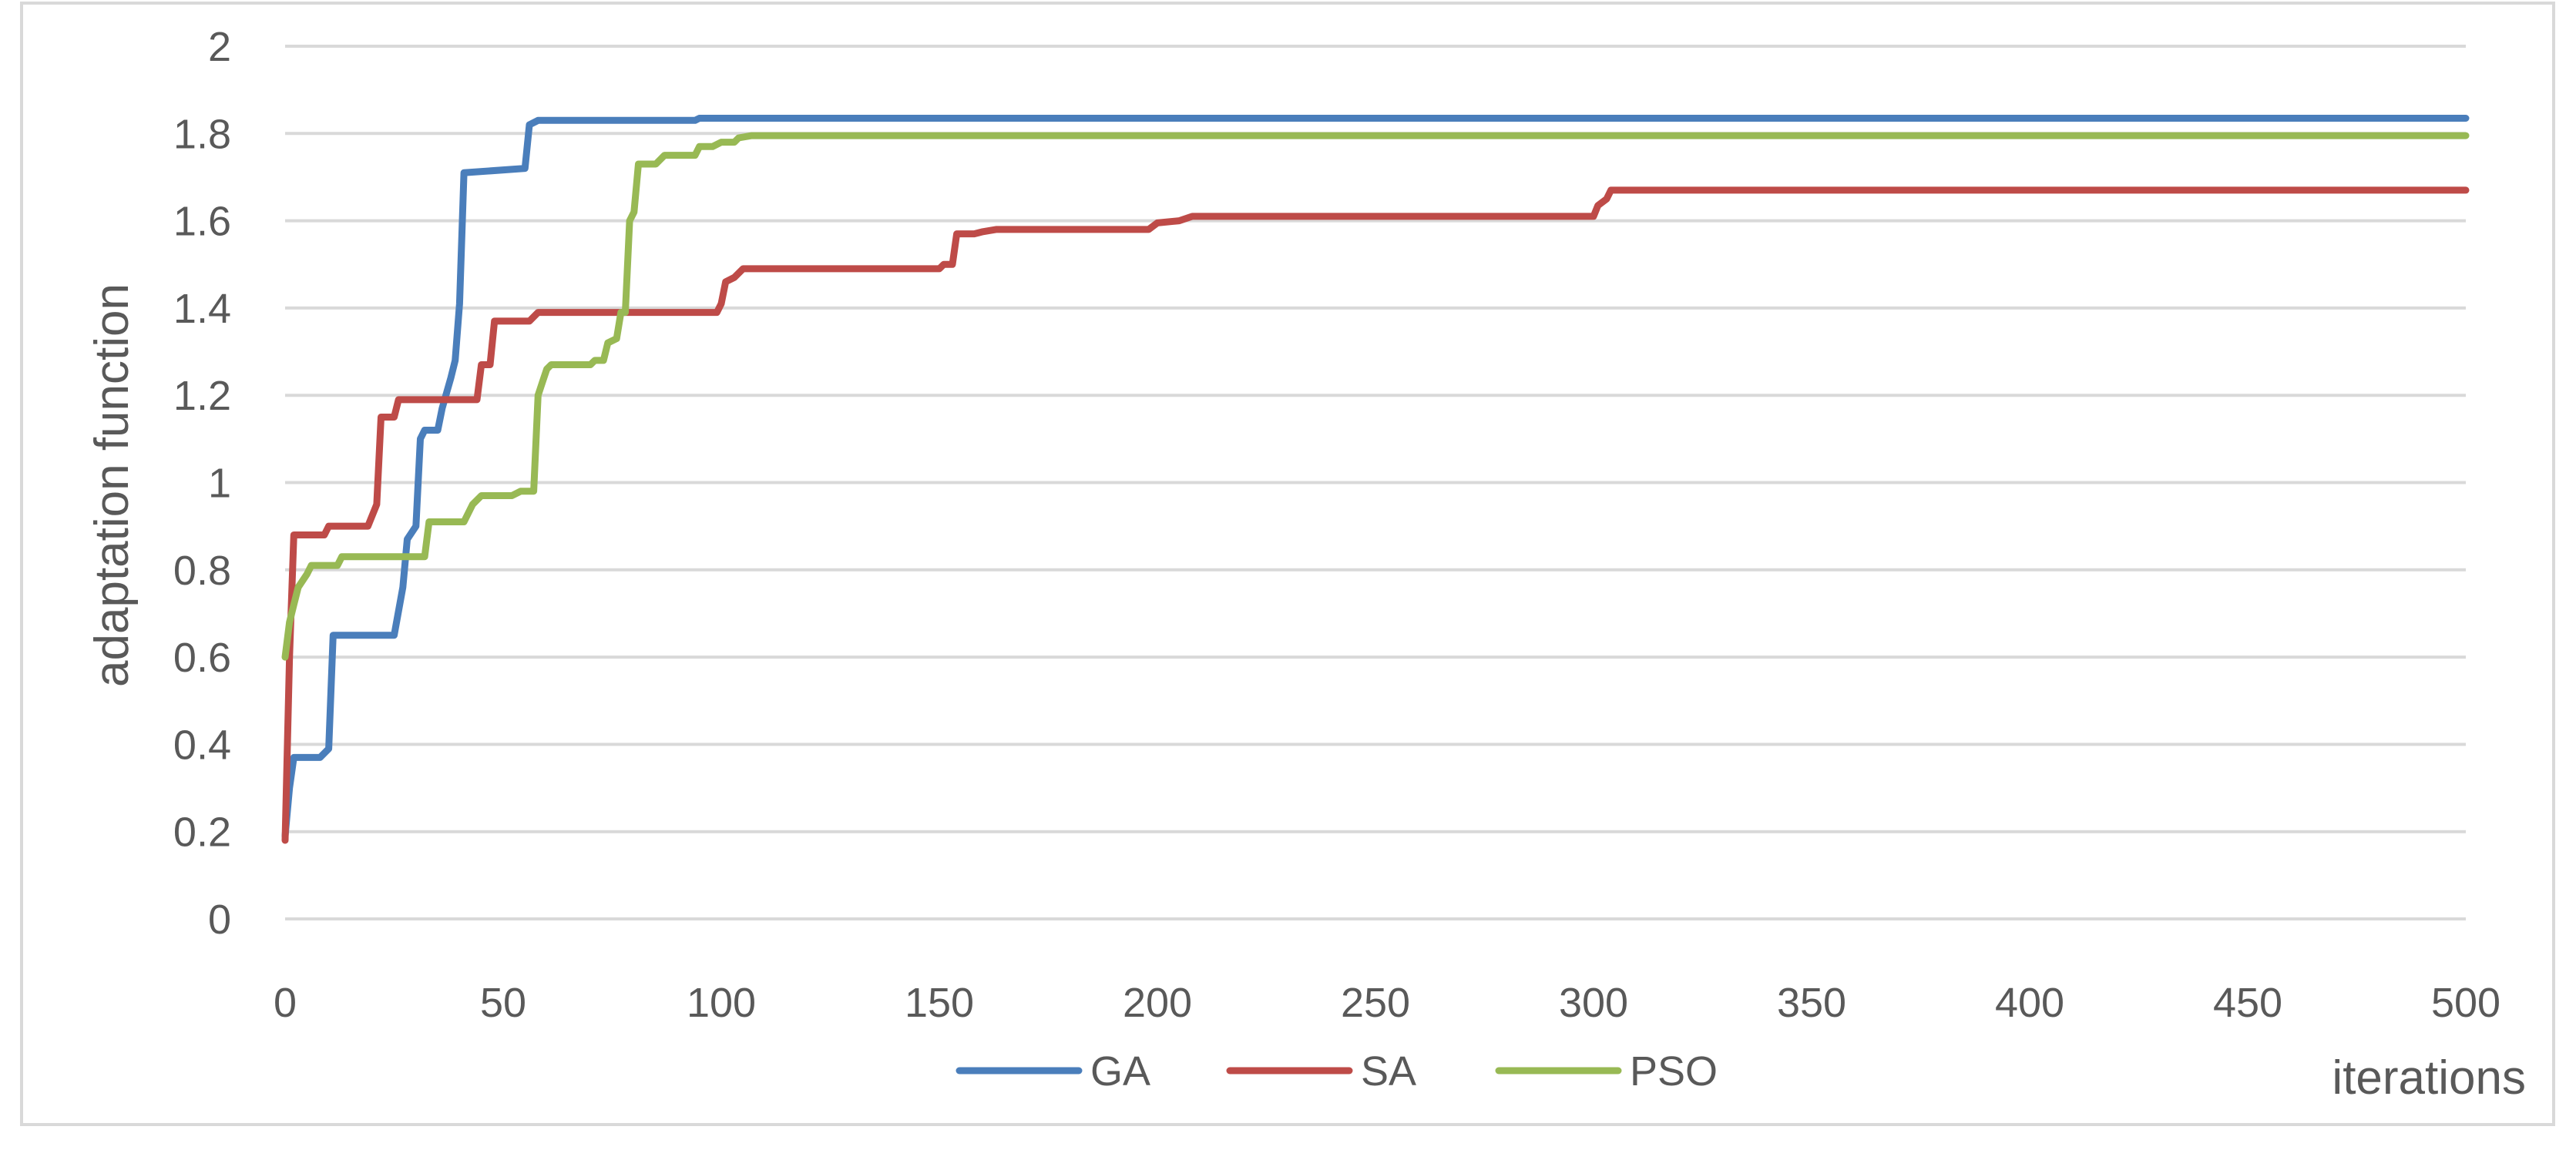  Describe the element at coordinates (202, 745) in the screenshot. I see `y-tick-label: 0.4` at that location.